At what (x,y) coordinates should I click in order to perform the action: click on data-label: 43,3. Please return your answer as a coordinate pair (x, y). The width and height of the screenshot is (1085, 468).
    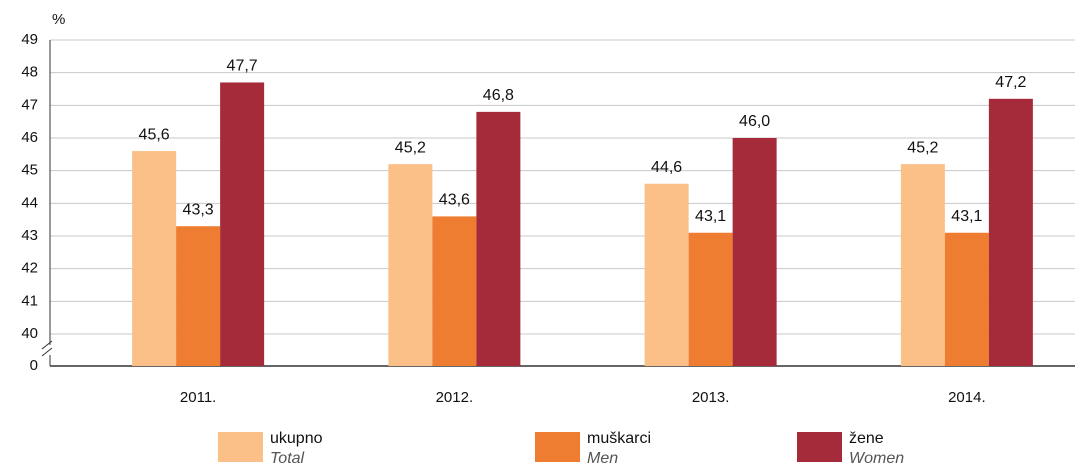
    Looking at the image, I should click on (198, 209).